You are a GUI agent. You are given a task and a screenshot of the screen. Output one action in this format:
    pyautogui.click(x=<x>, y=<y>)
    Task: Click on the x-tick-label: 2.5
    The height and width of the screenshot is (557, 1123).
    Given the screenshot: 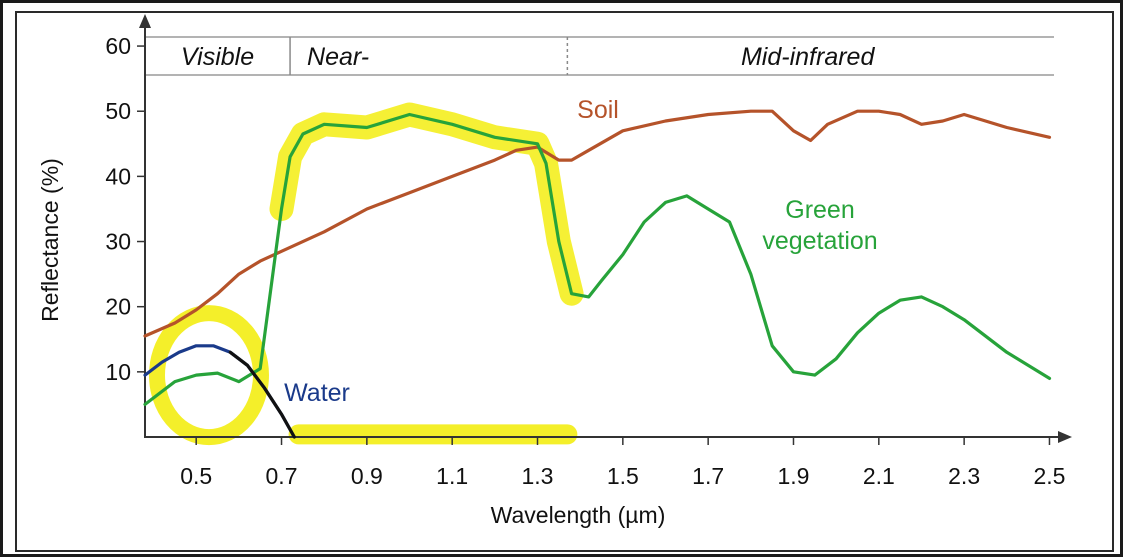 What is the action you would take?
    pyautogui.click(x=1049, y=476)
    